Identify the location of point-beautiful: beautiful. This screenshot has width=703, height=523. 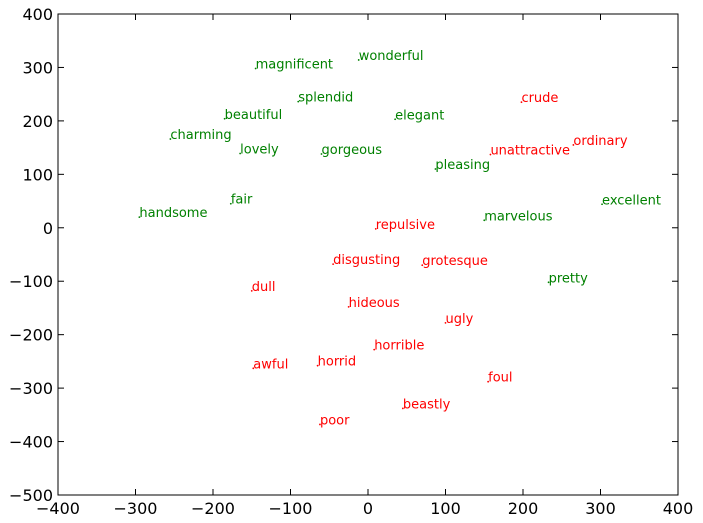
(253, 115).